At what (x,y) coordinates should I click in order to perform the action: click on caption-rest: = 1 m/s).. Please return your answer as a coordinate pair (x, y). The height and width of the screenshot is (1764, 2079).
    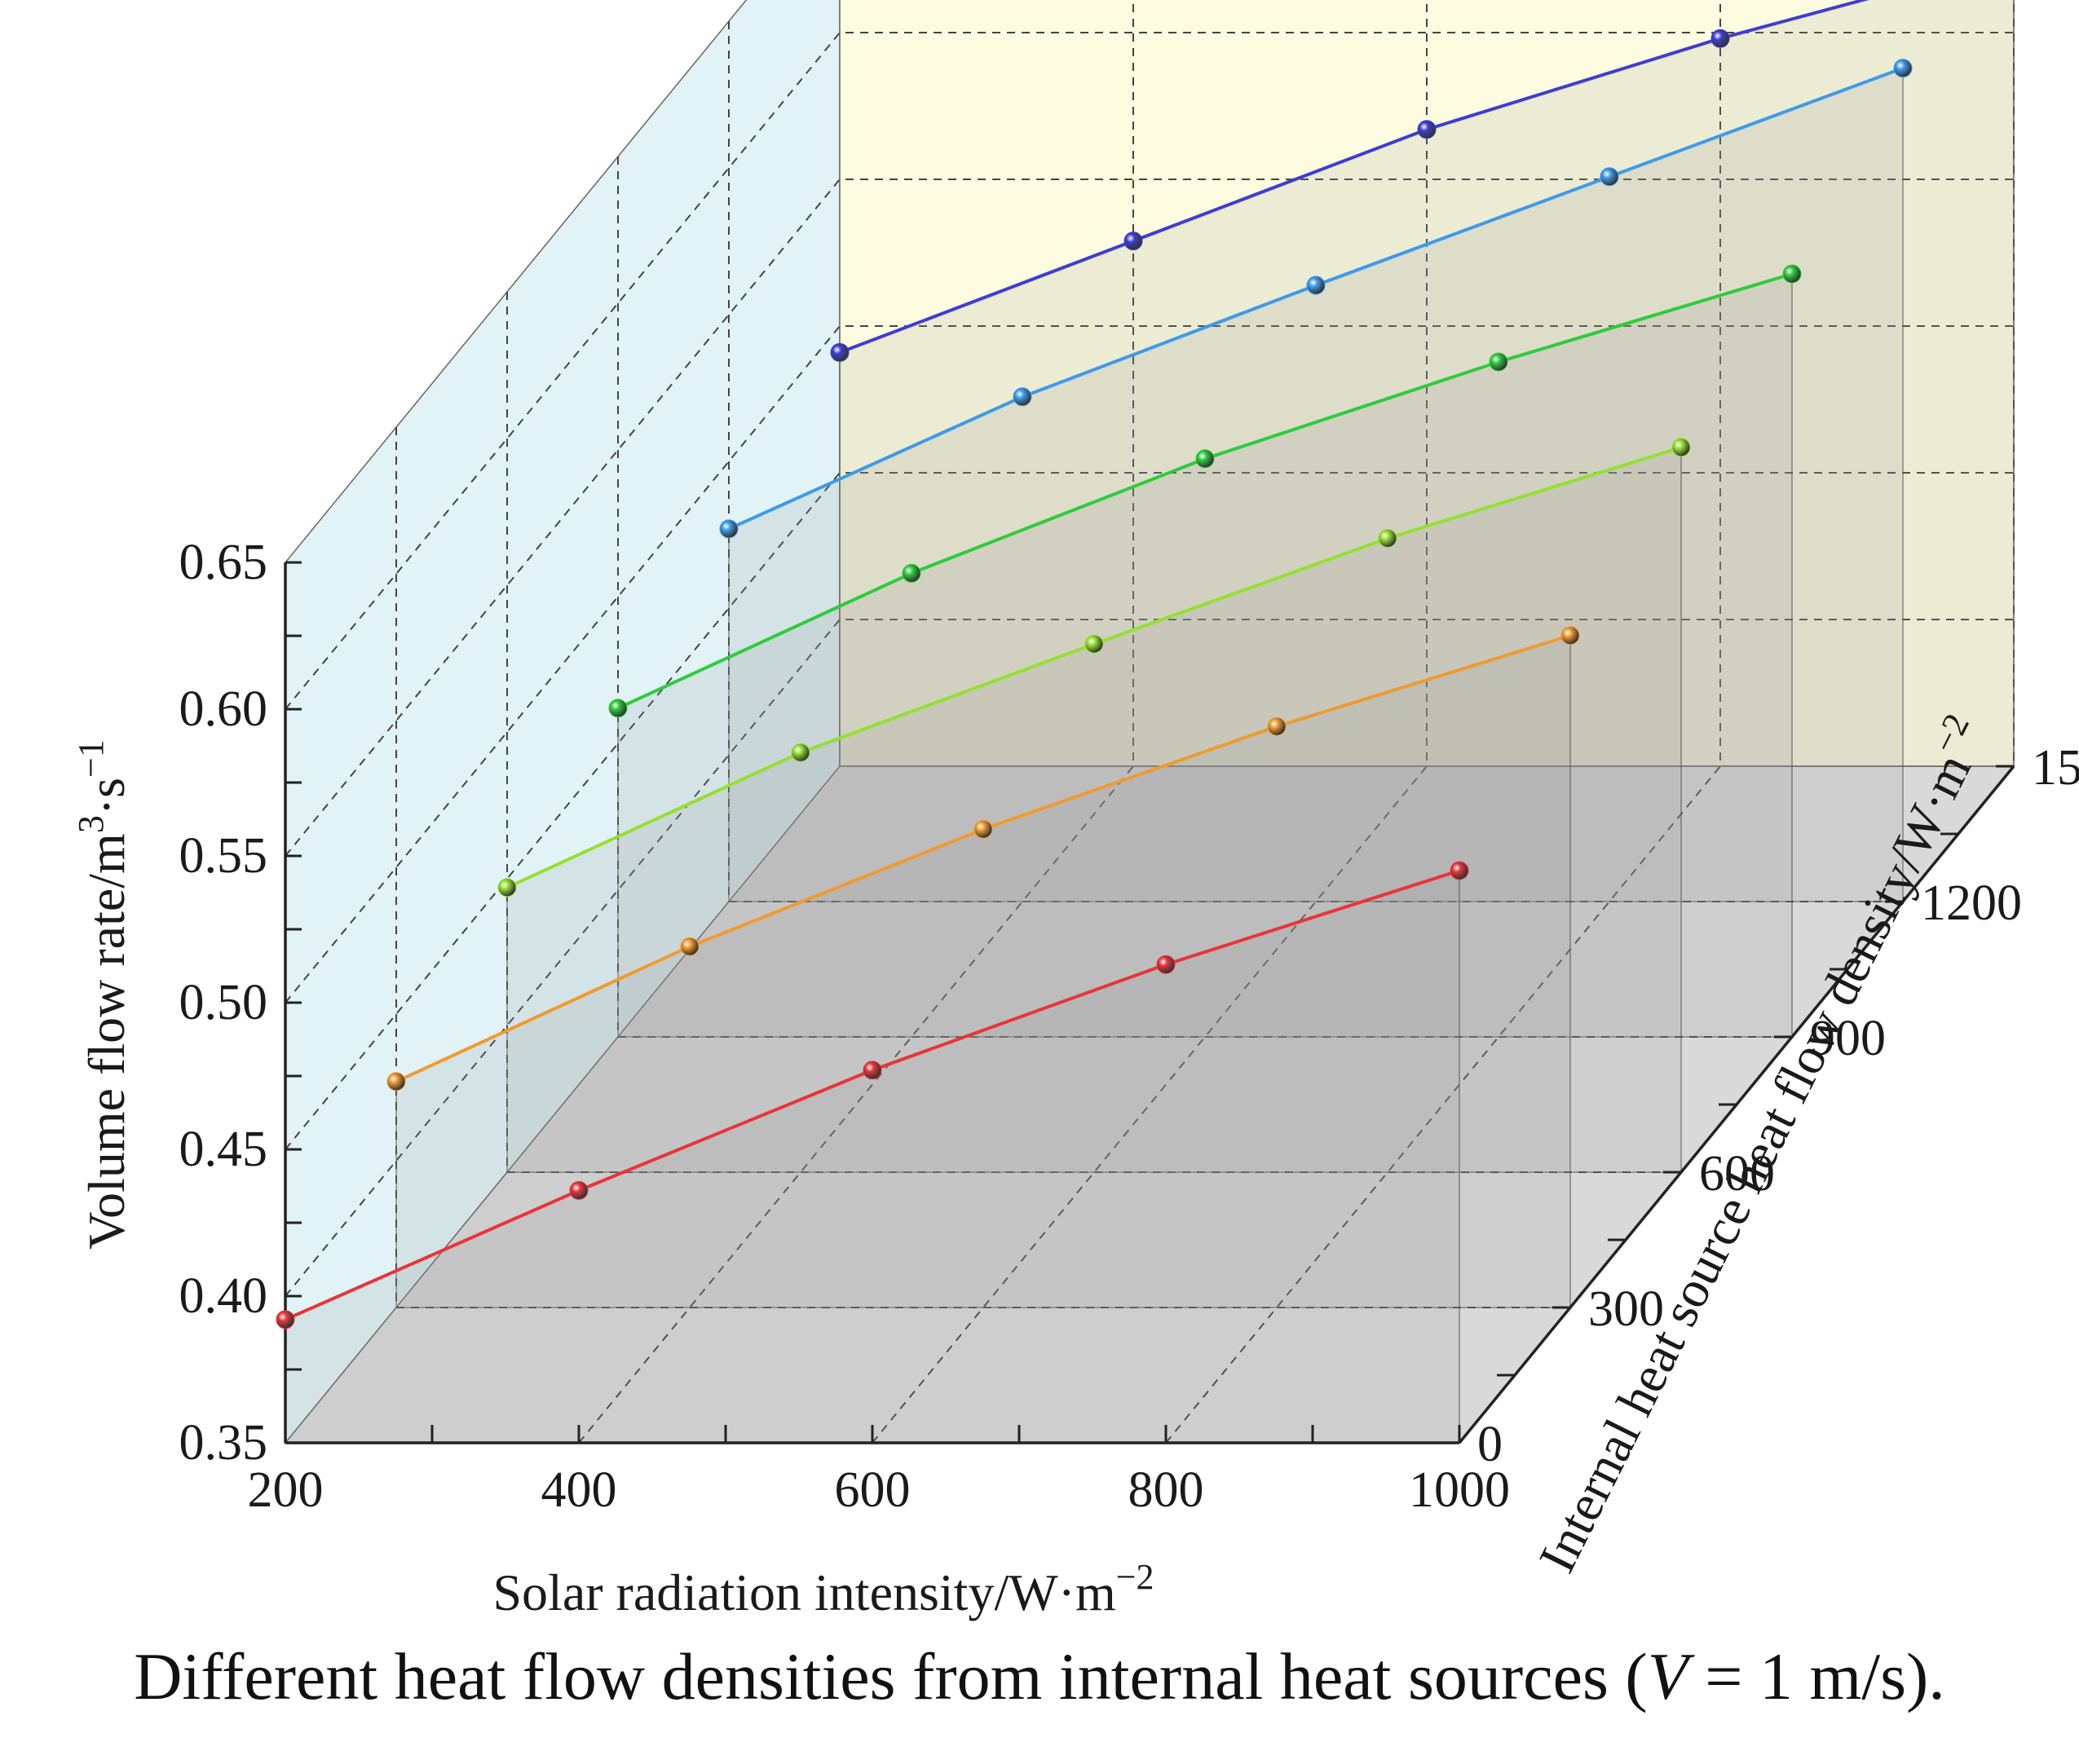
    Looking at the image, I should click on (1816, 1676).